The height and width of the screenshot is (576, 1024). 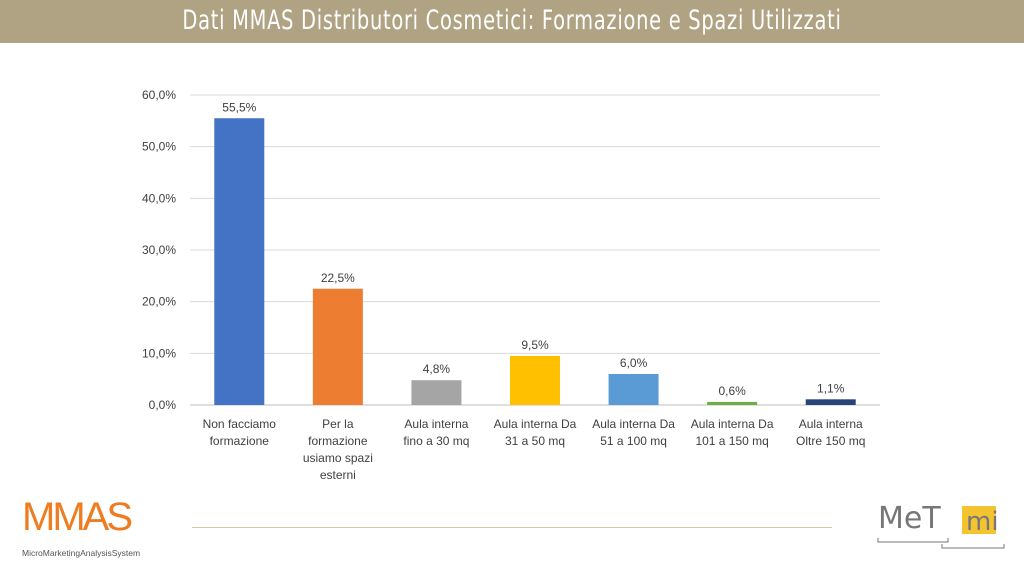 What do you see at coordinates (830, 441) in the screenshot?
I see `x-tick-label: Oltre 150 mq` at bounding box center [830, 441].